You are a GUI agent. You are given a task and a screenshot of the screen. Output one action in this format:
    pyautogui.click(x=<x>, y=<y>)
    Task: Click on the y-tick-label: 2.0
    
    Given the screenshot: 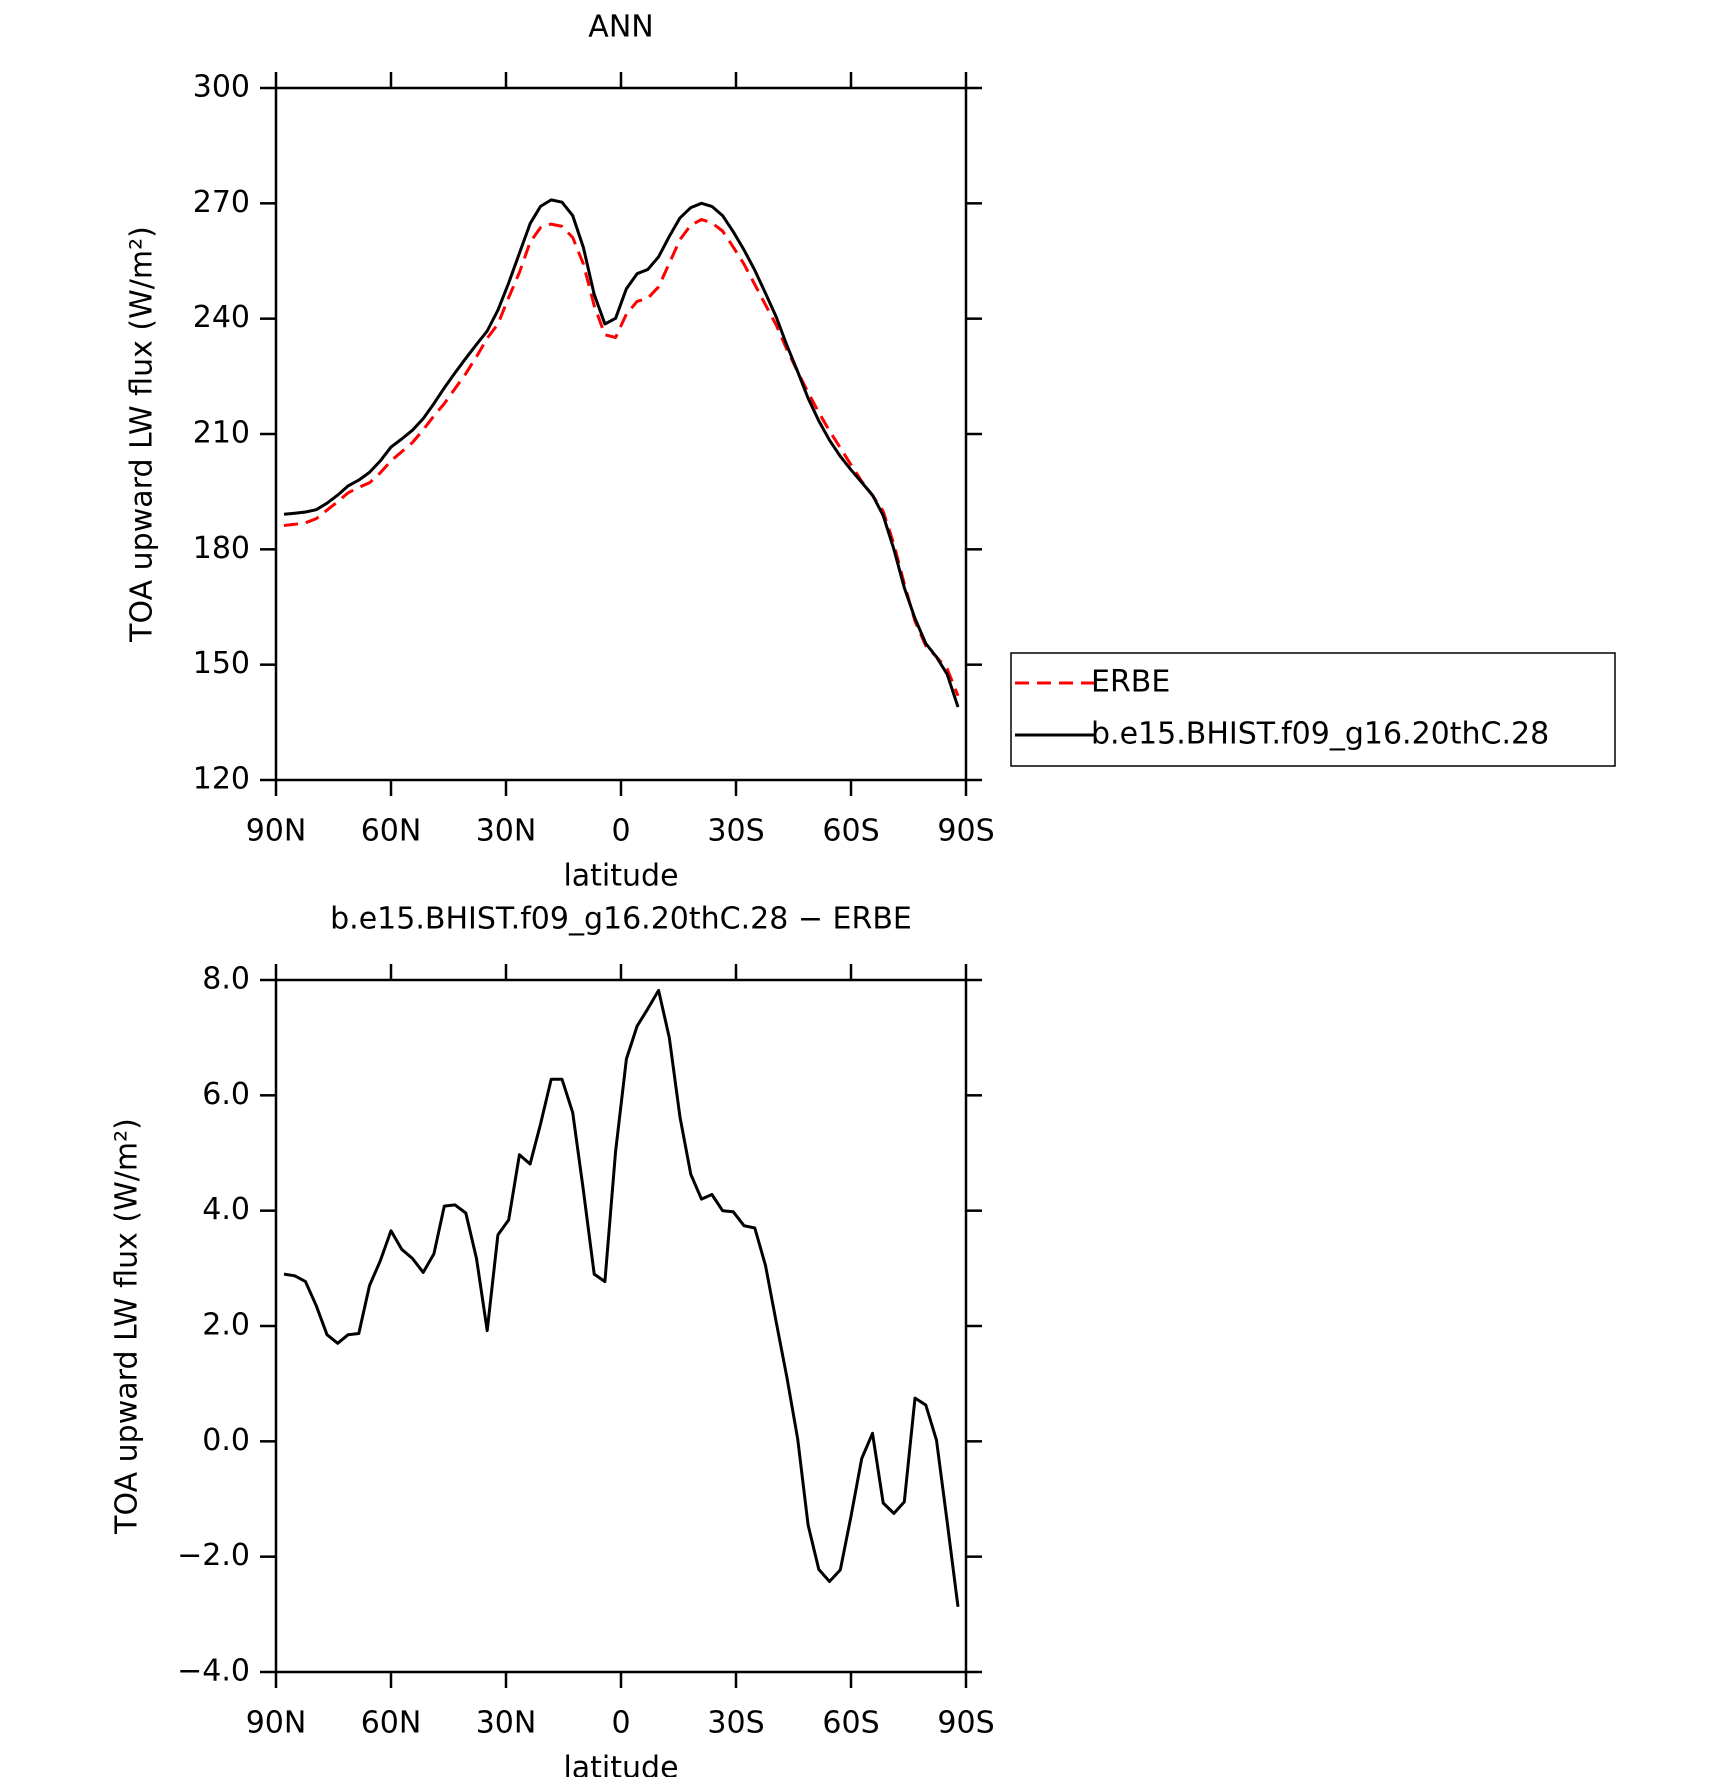 What is the action you would take?
    pyautogui.click(x=226, y=1325)
    